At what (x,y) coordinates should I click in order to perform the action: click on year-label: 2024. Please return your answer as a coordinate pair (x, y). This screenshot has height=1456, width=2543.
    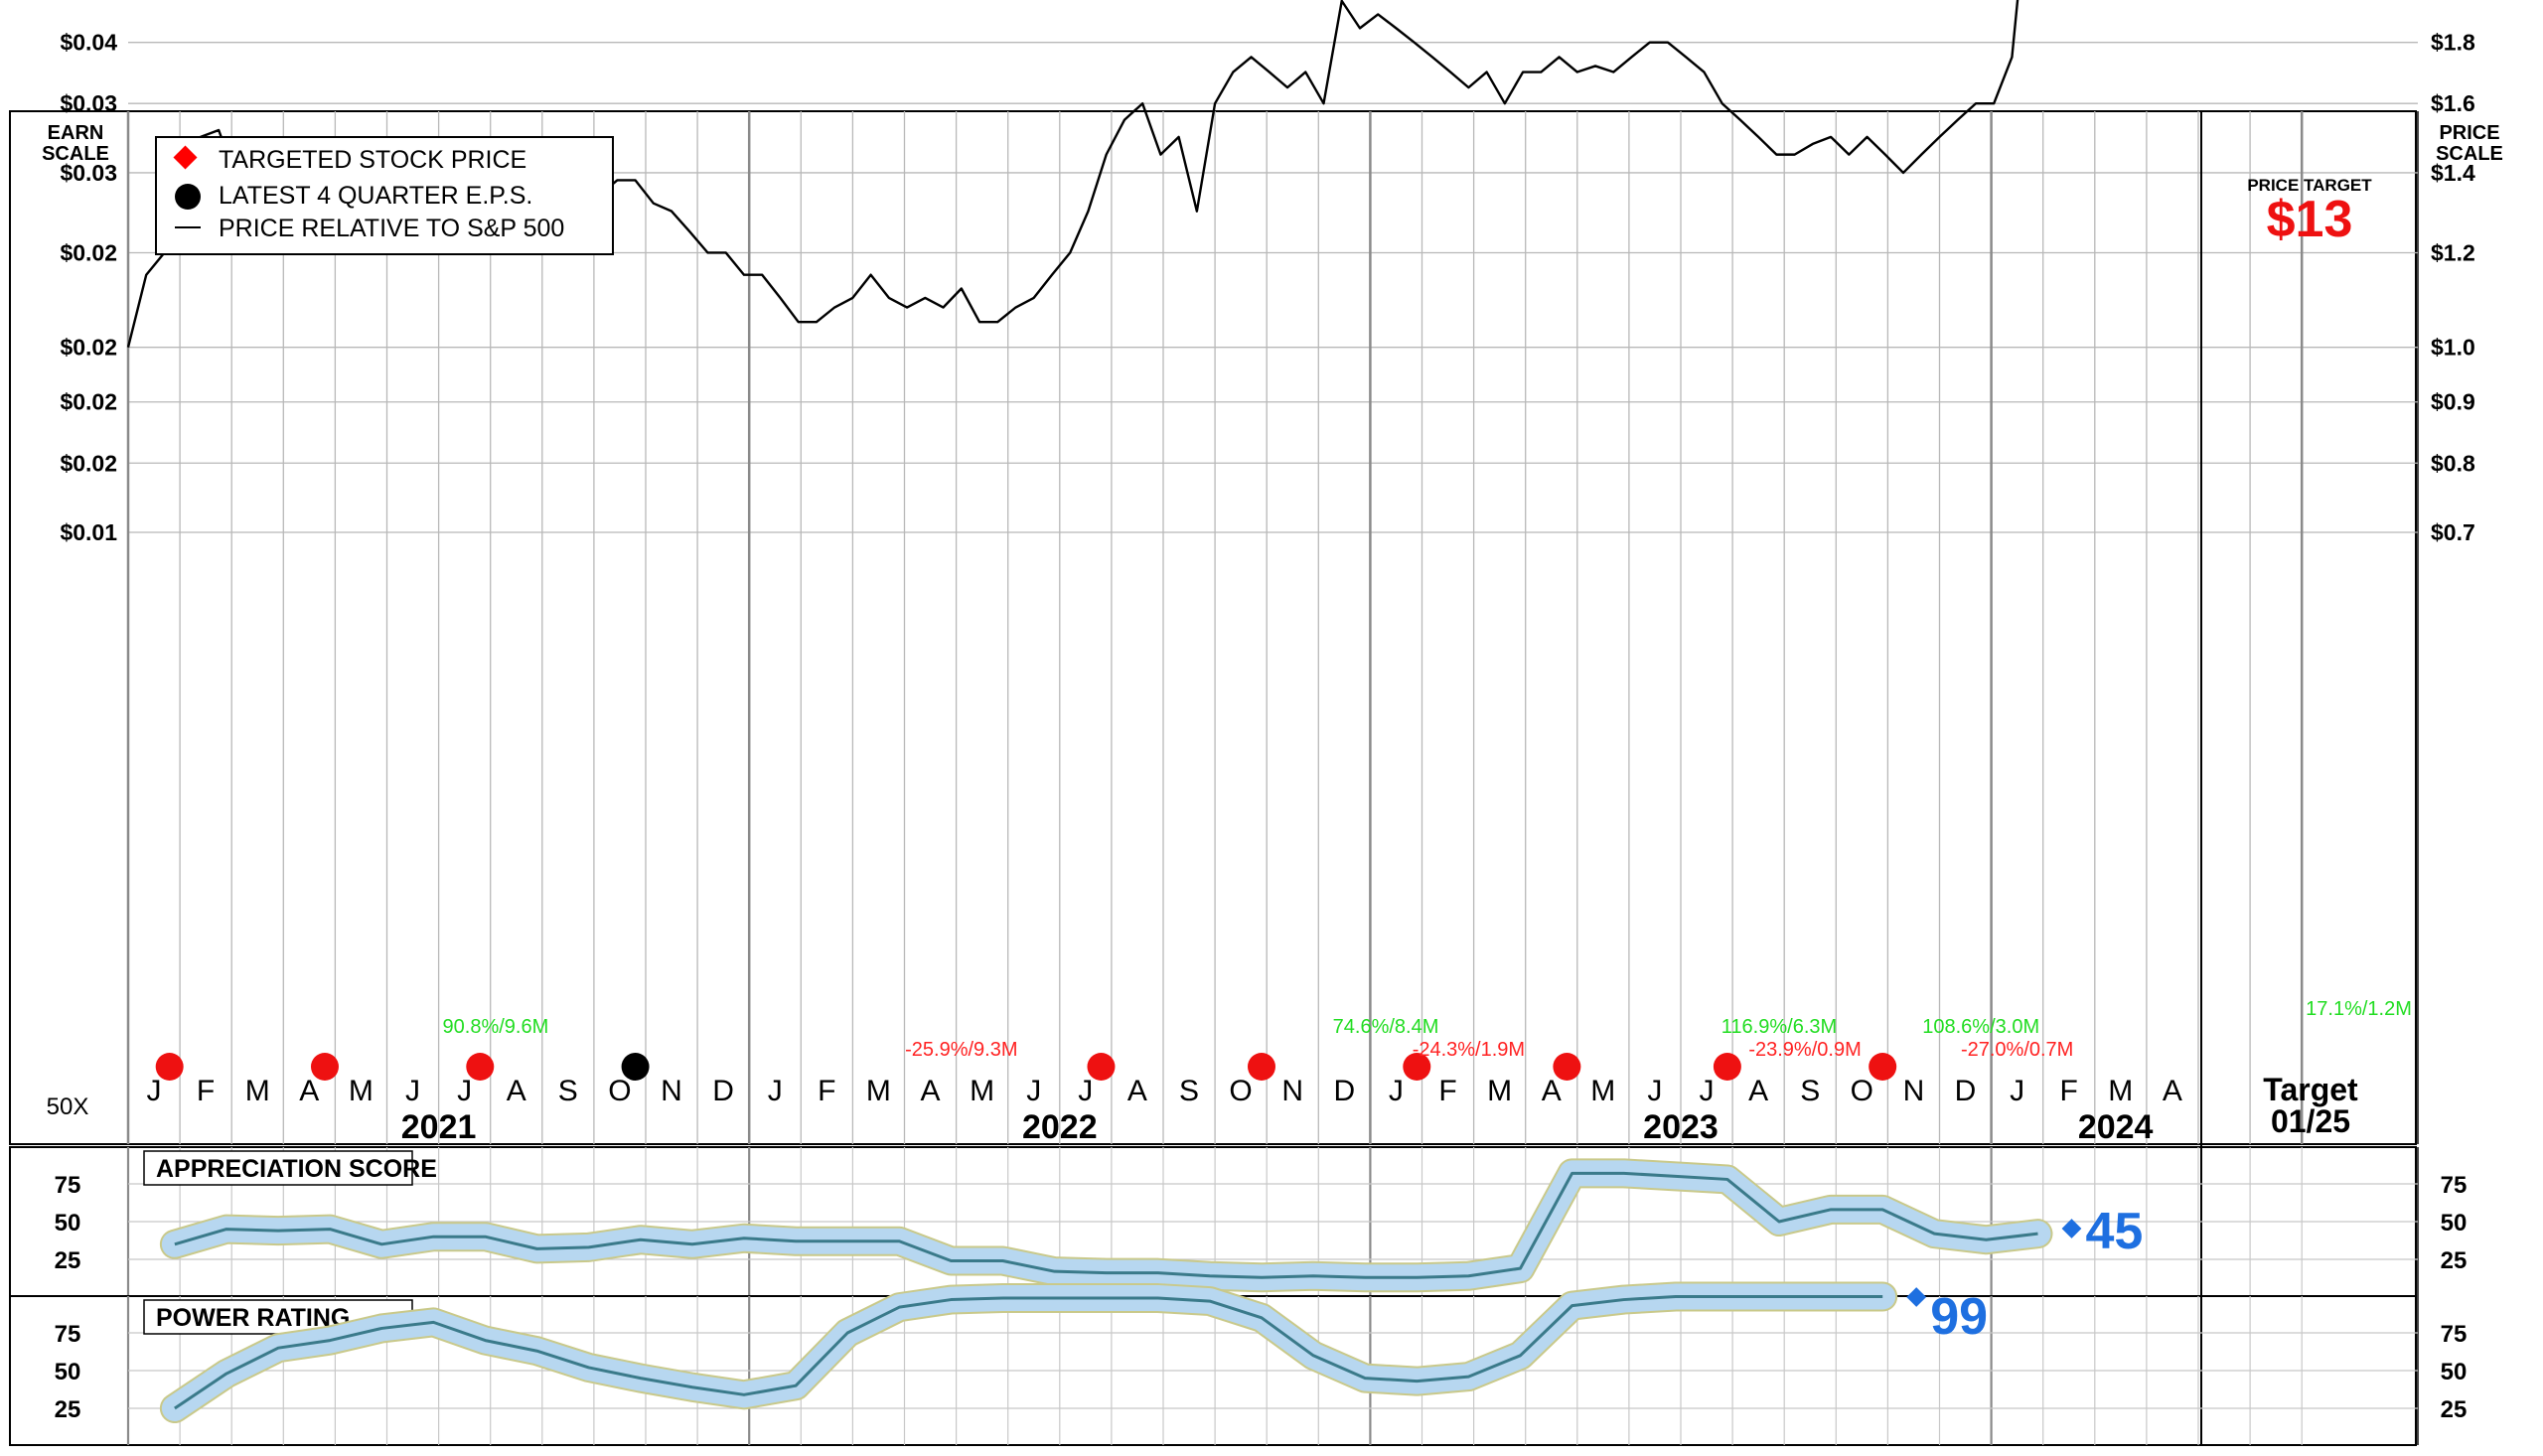
    Looking at the image, I should click on (2116, 1127).